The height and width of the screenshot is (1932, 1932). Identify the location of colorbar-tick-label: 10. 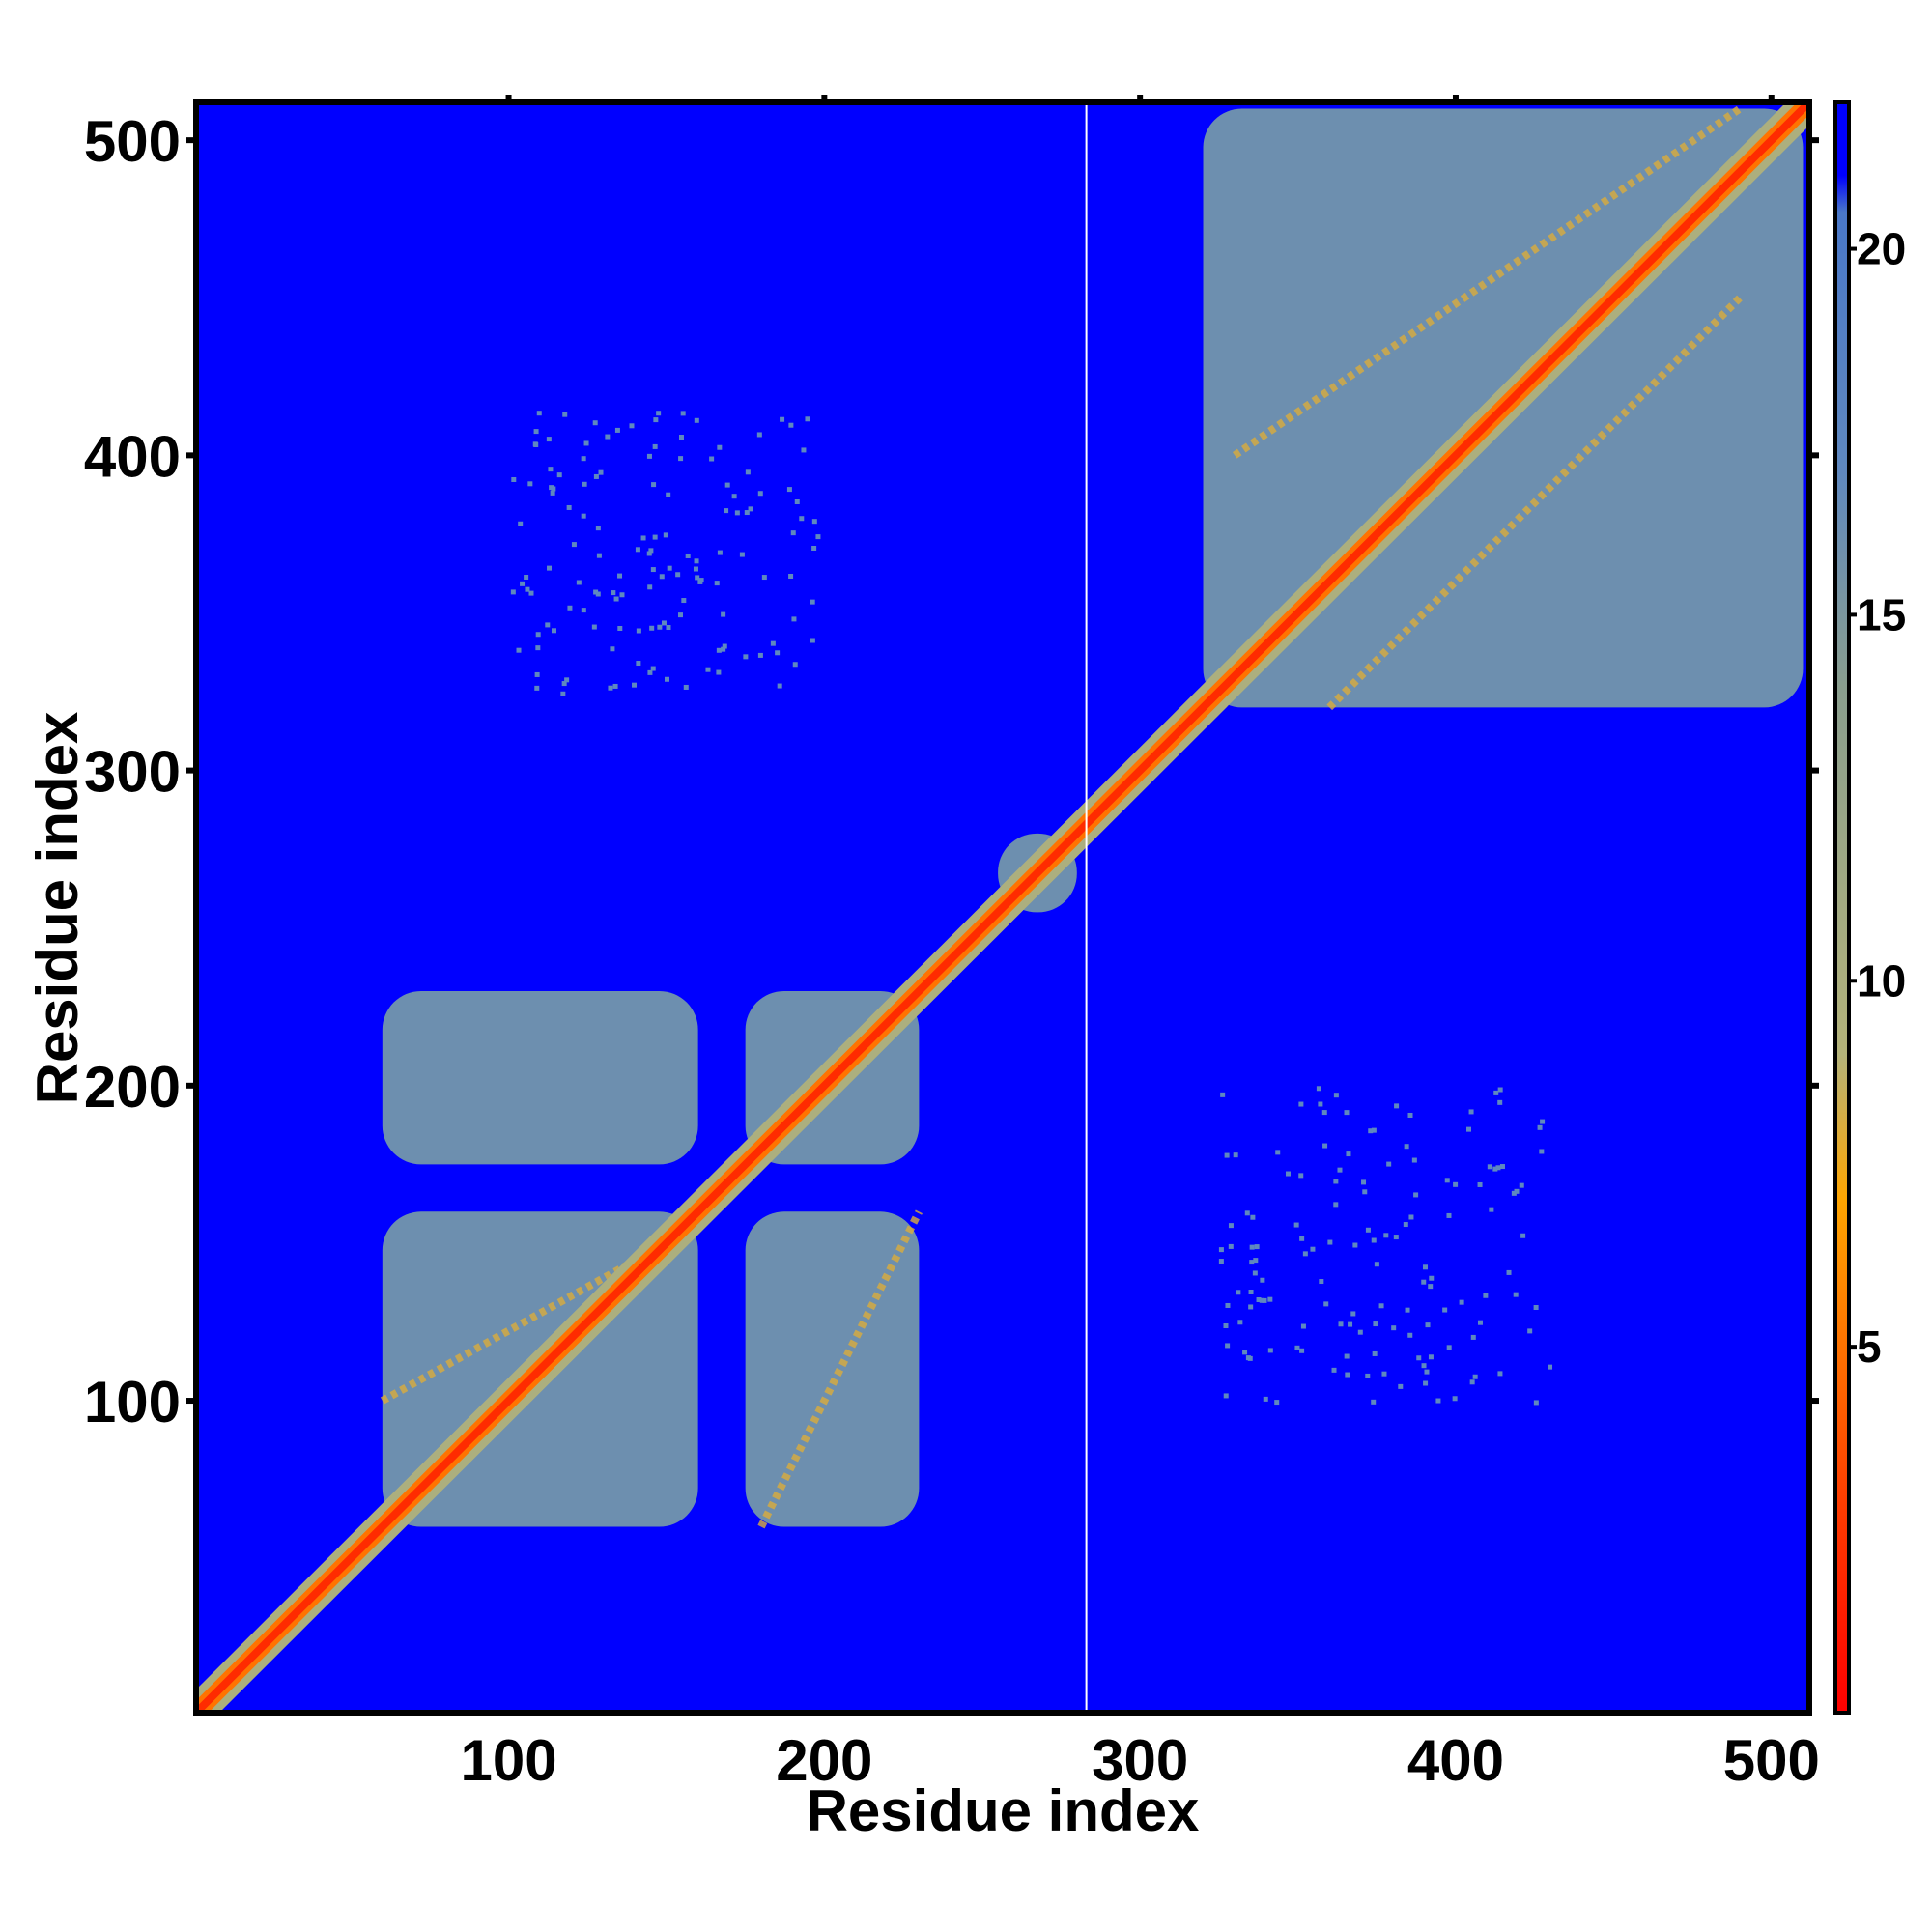
(1881, 980).